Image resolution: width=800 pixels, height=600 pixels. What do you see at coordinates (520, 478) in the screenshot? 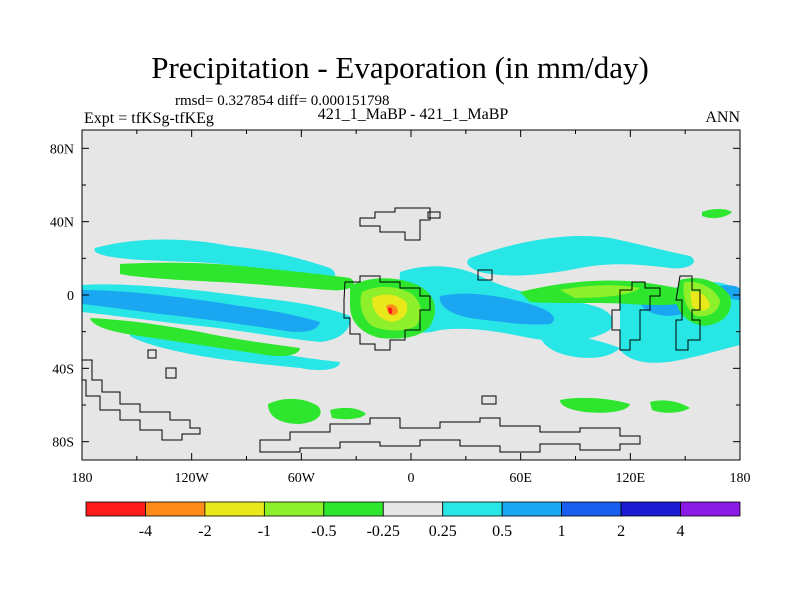
I see `x-tick-label: 60E` at bounding box center [520, 478].